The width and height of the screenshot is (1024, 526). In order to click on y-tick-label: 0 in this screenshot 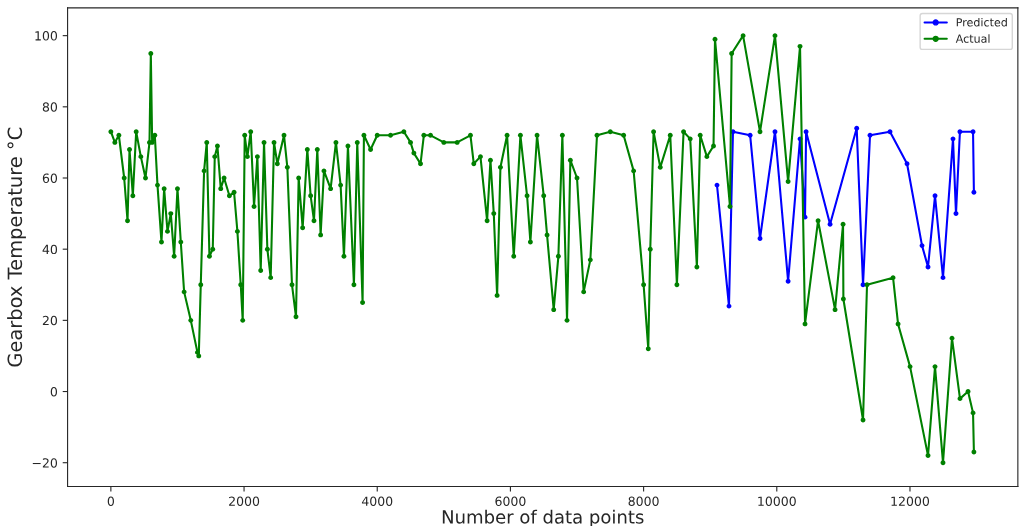, I will do `click(54, 392)`.